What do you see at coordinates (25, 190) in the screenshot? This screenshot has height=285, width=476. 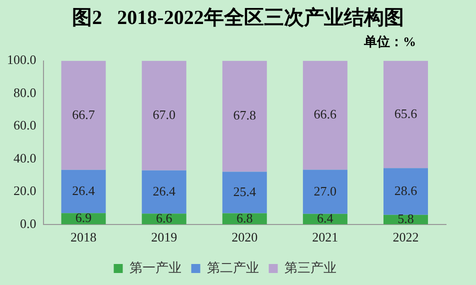 I see `y-tick-label: 20.0` at bounding box center [25, 190].